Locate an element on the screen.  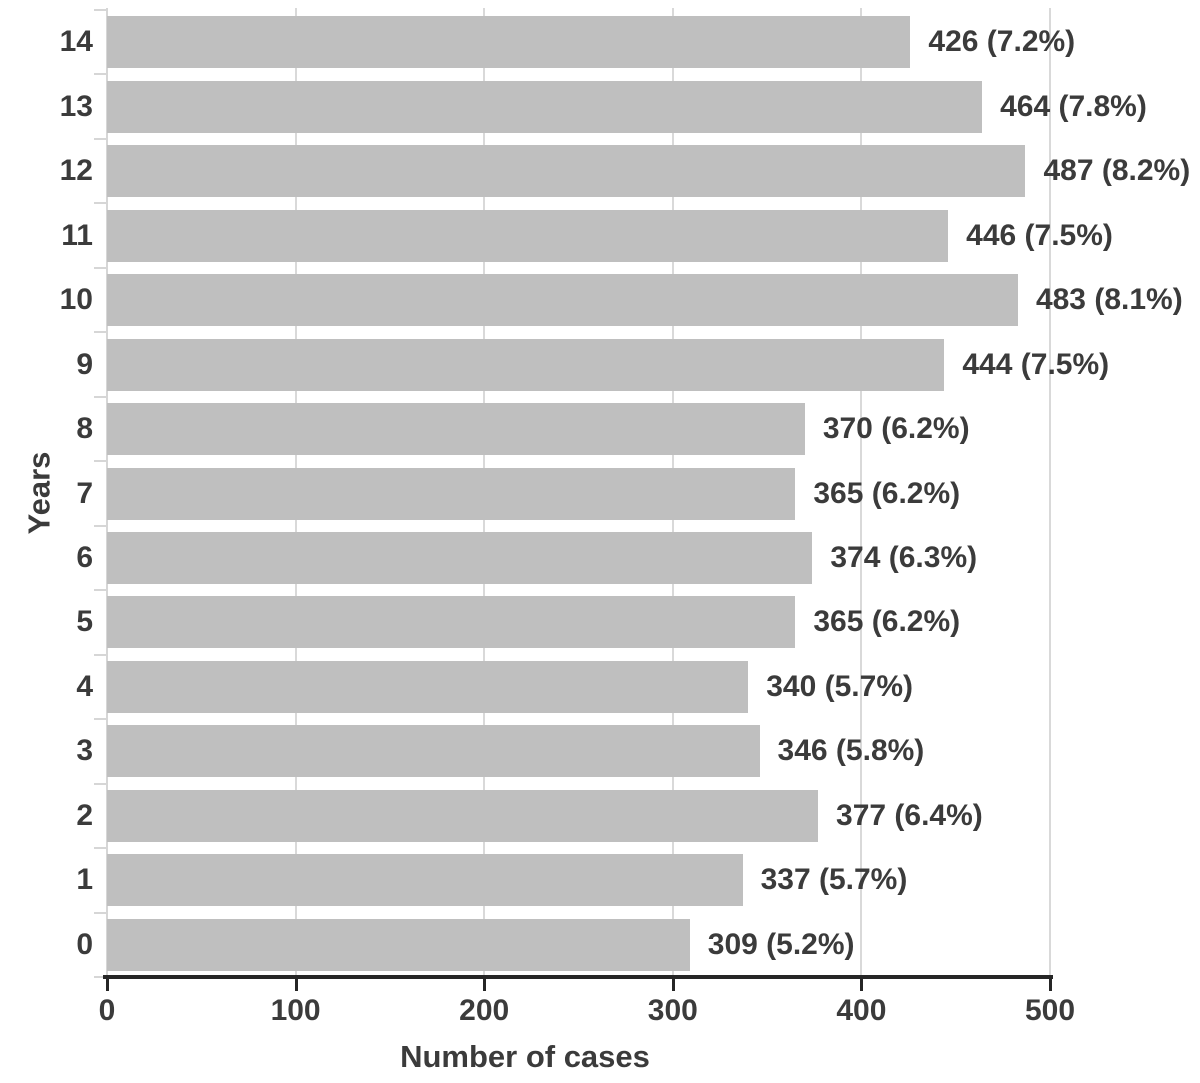
bar-row: 337 (5.7%) is located at coordinates (653, 880).